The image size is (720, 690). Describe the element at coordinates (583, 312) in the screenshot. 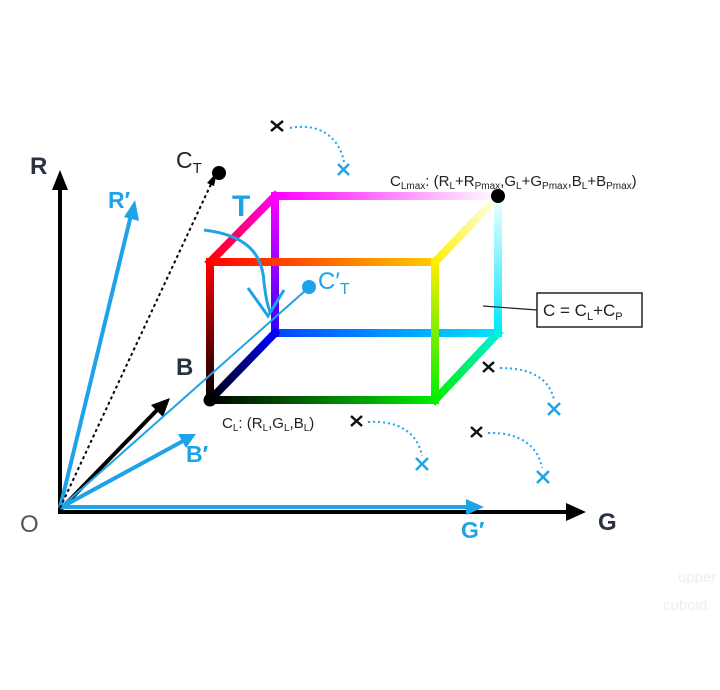

I see `equation-text: C = CL+CP` at that location.